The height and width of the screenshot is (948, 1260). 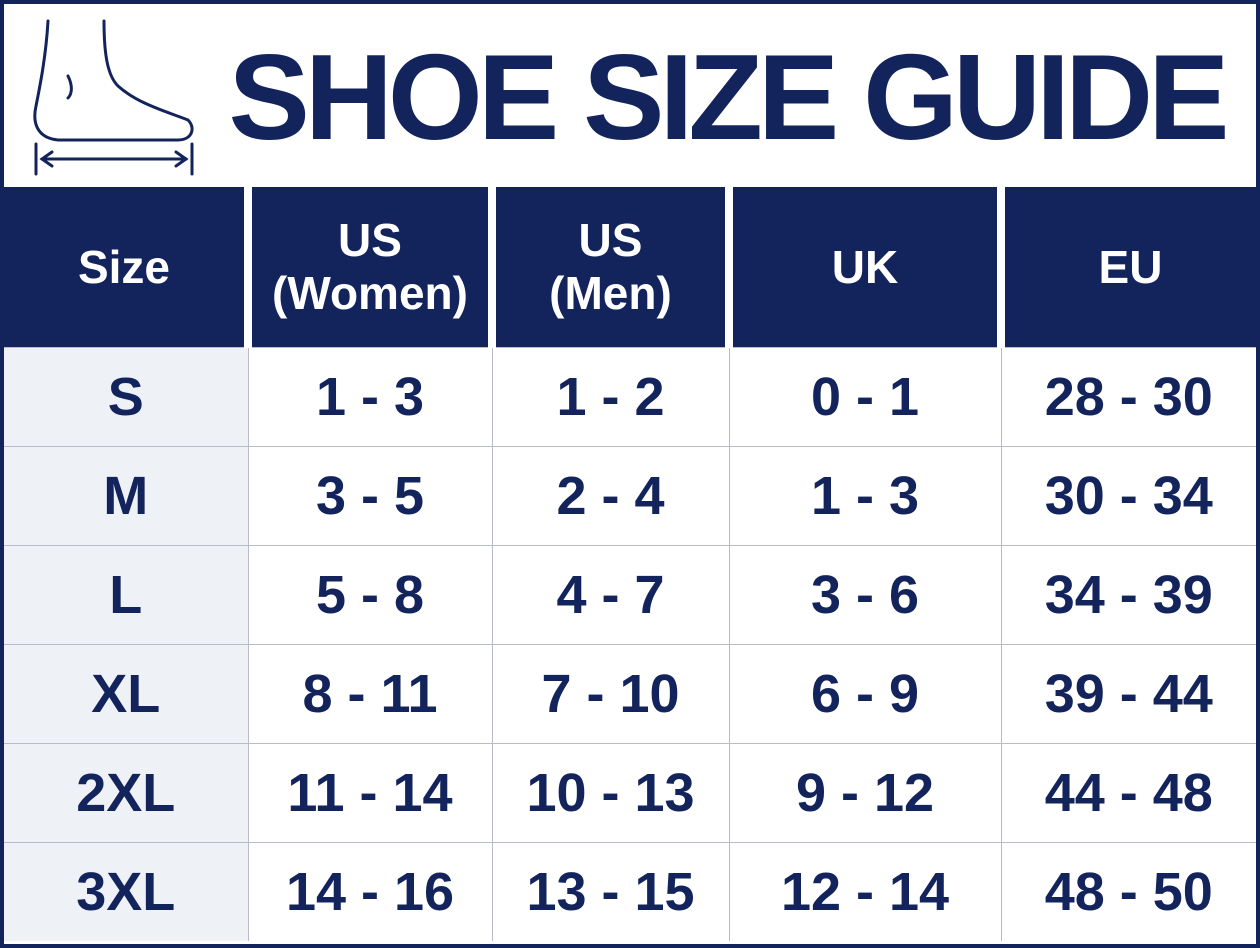 I want to click on size-cell: 8 - 11, so click(x=370, y=694).